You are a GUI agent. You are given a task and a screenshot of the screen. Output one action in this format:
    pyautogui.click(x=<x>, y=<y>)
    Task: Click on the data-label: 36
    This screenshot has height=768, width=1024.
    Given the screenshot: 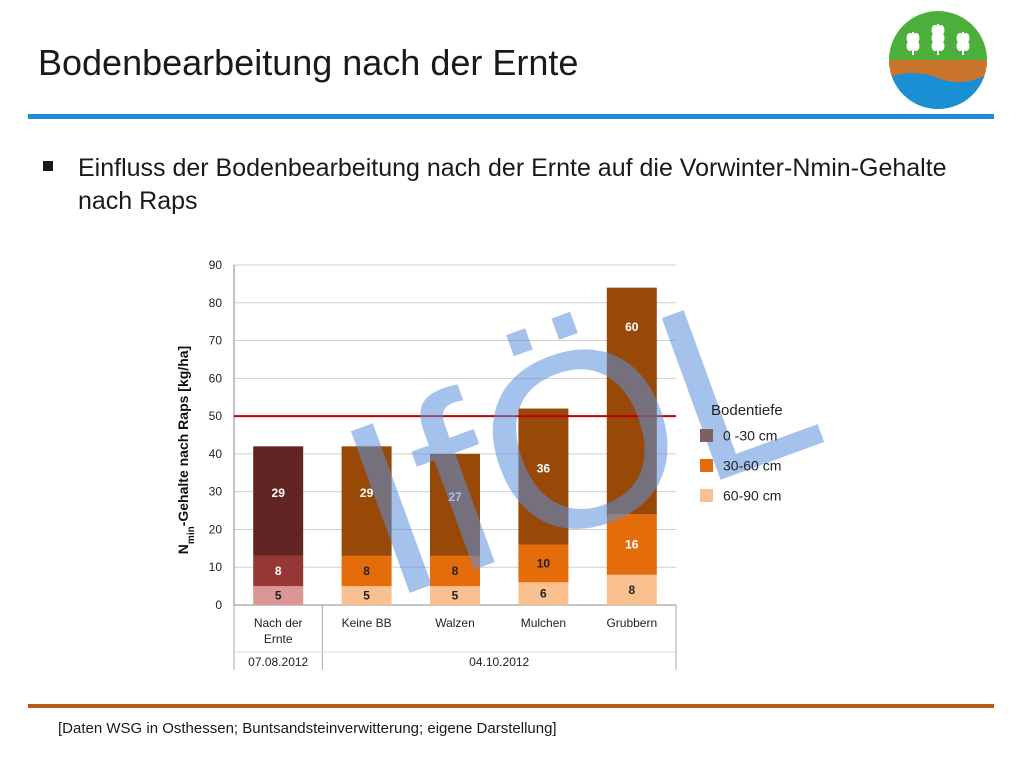 What is the action you would take?
    pyautogui.click(x=544, y=469)
    